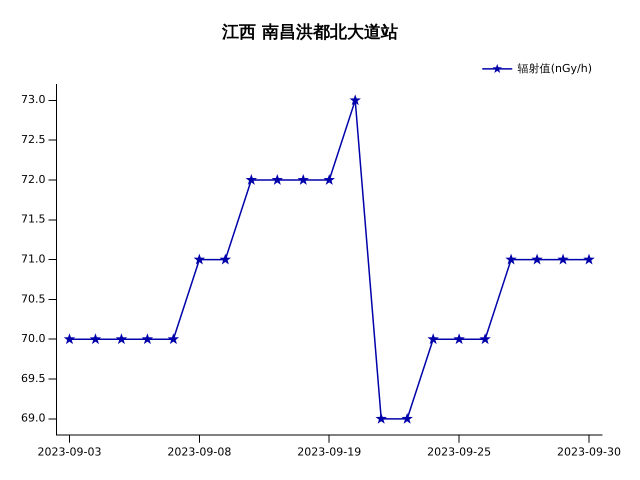  Describe the element at coordinates (33, 378) in the screenshot. I see `y-tick-label: 69.5` at that location.